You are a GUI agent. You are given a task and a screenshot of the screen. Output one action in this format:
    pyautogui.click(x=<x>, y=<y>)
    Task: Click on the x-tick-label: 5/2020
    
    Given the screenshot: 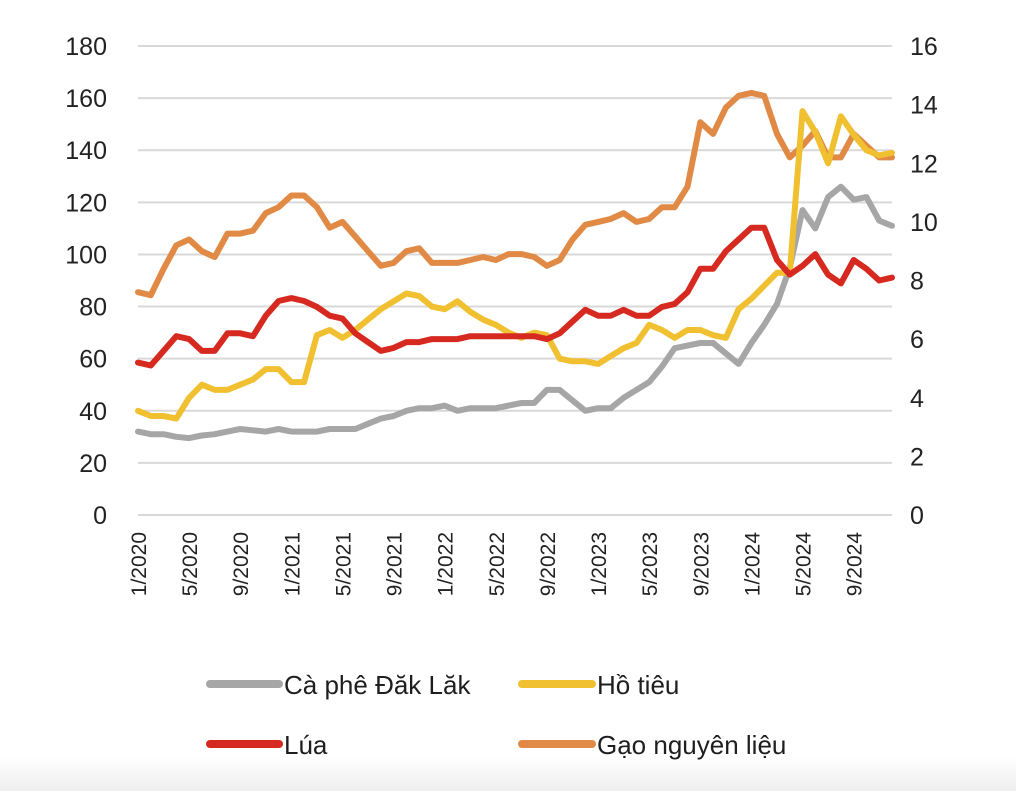 What is the action you would take?
    pyautogui.click(x=190, y=564)
    